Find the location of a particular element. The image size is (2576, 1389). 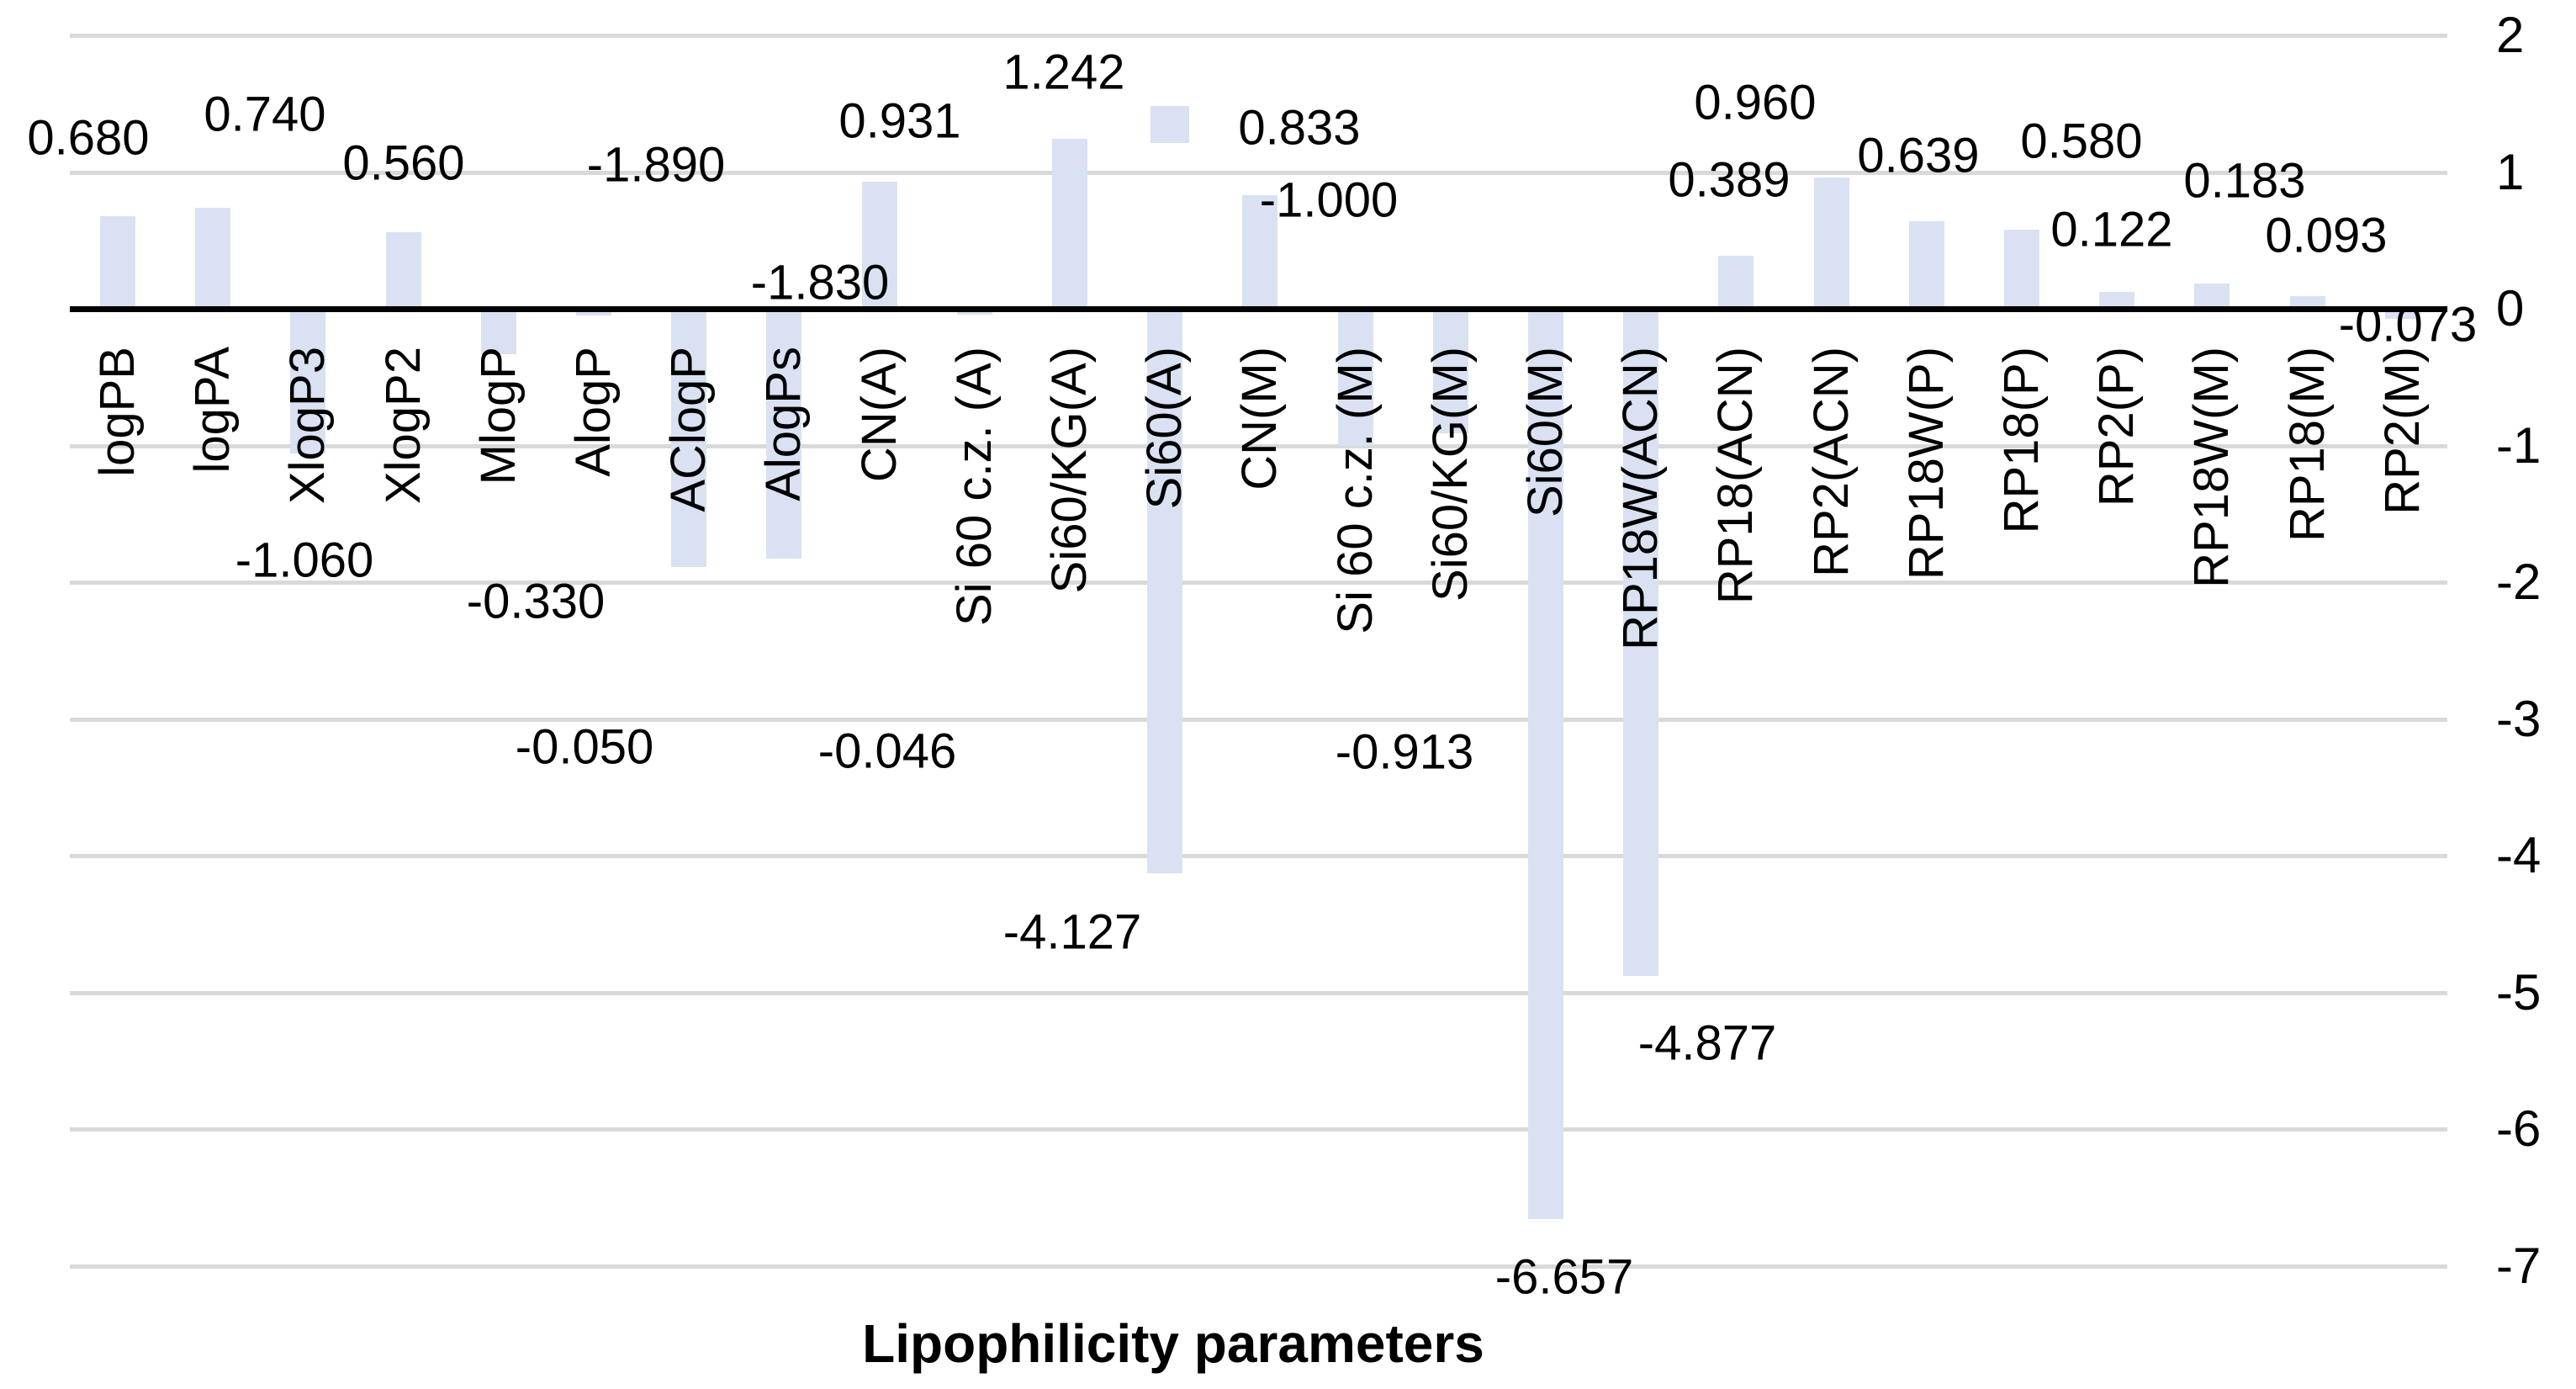

gridline-y2 is located at coordinates (1258, 36).